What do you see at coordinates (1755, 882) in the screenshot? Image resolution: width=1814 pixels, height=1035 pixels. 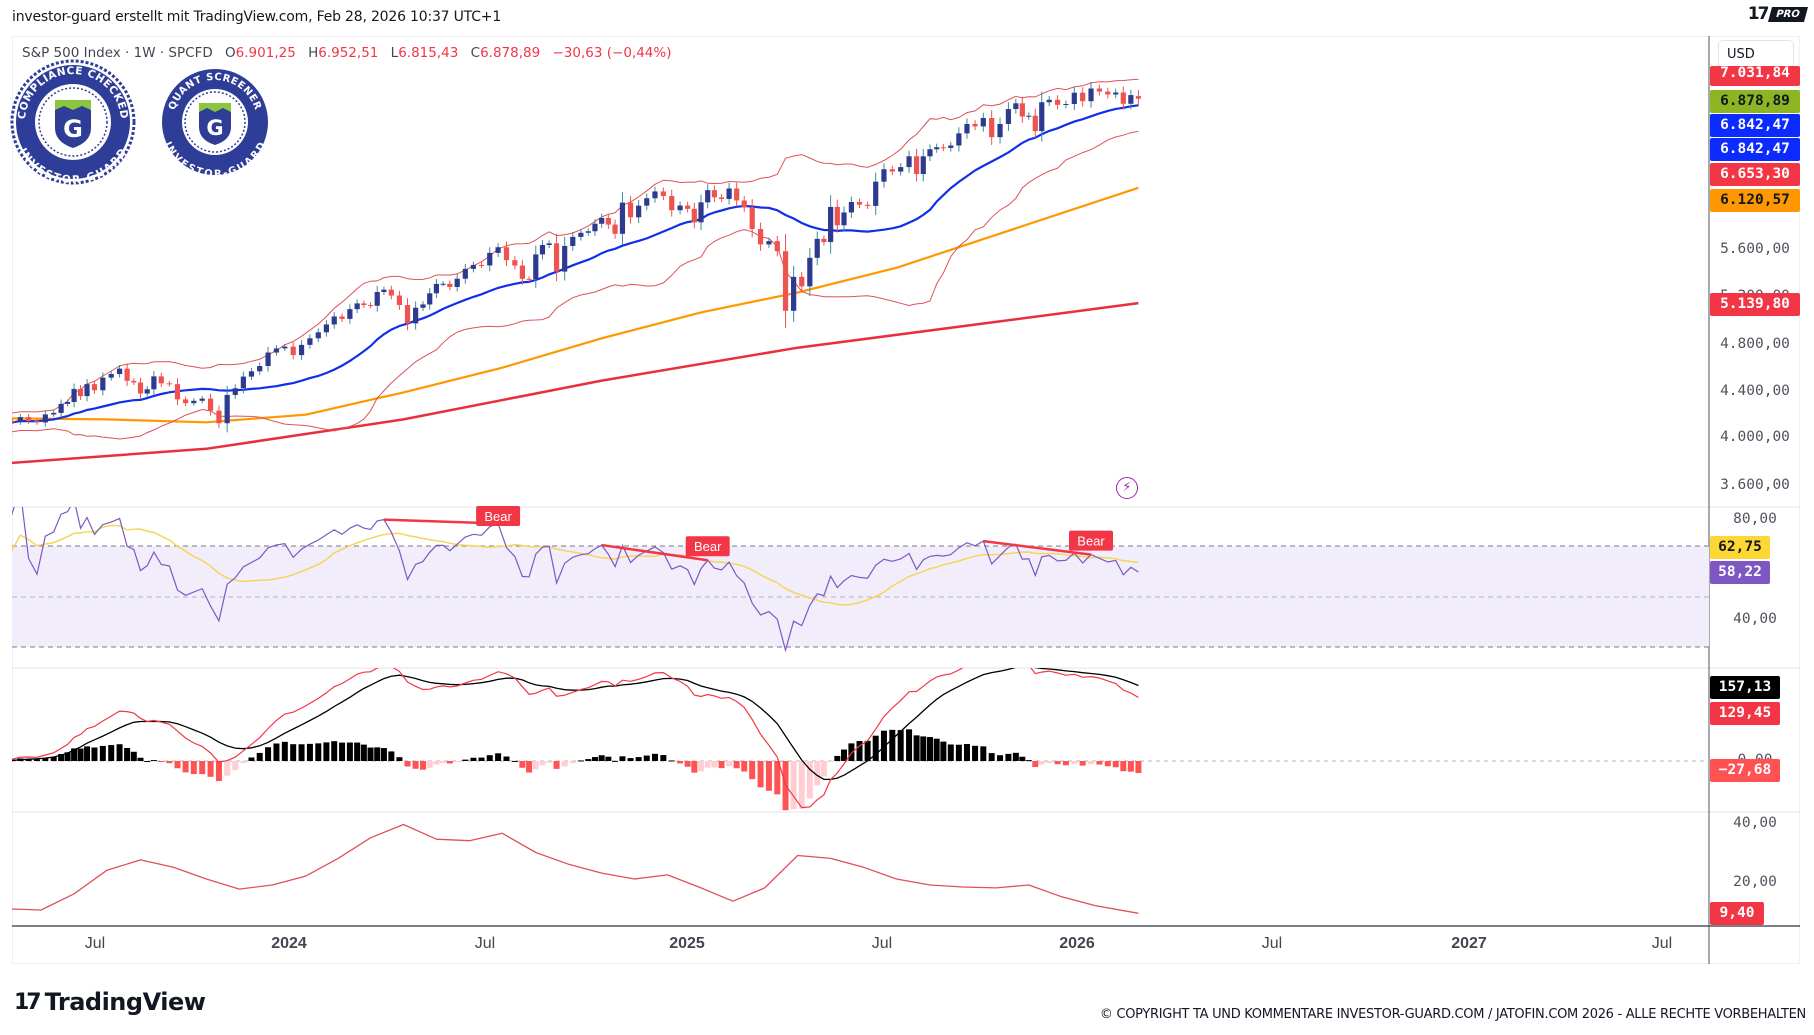 I see `adx-tick: 20,00` at bounding box center [1755, 882].